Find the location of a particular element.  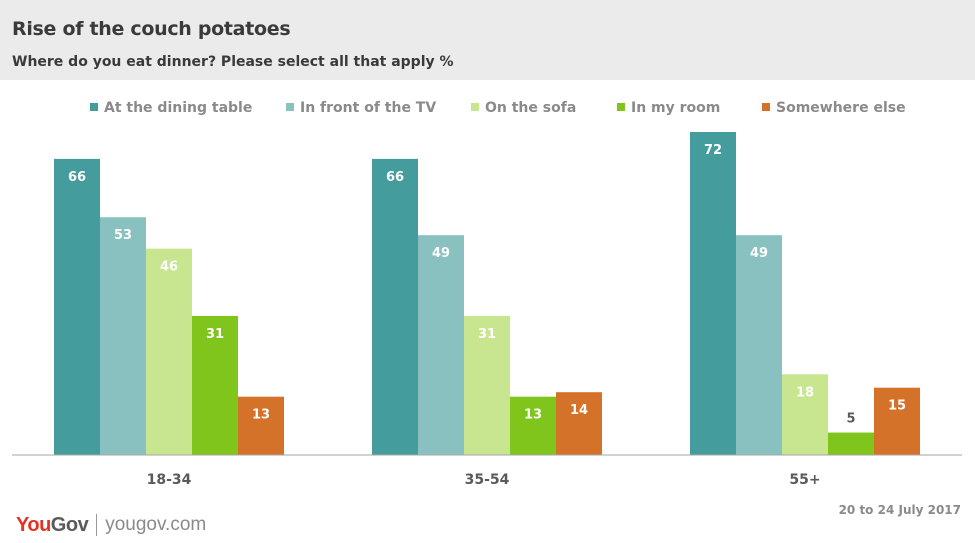

bar-55-in-my-room is located at coordinates (851, 443).